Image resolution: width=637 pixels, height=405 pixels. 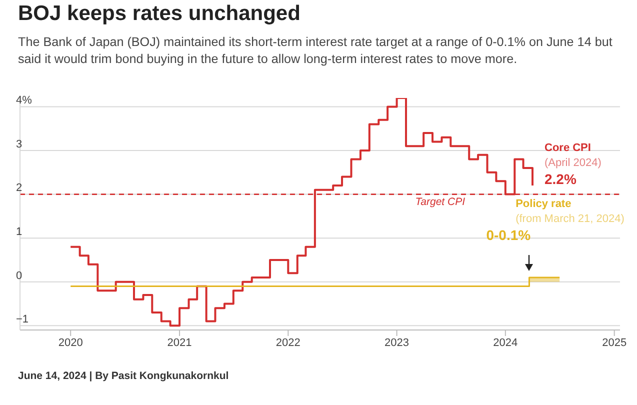 I want to click on x-tick-label: 2024, so click(x=505, y=342).